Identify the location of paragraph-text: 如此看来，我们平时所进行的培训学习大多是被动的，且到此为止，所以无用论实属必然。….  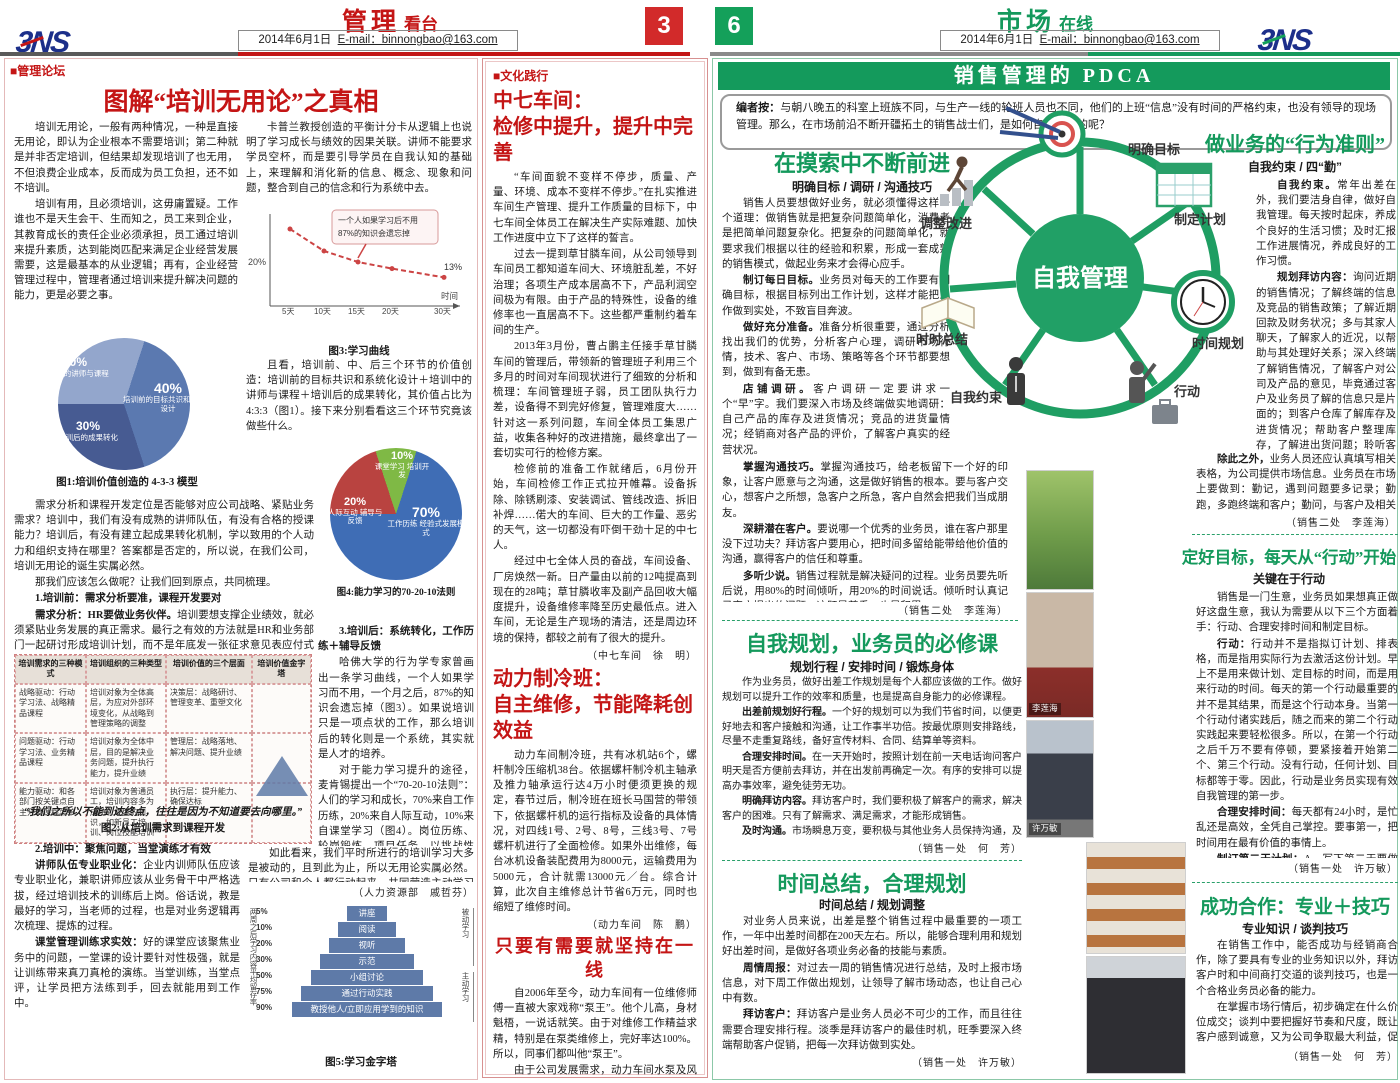
(361, 865).